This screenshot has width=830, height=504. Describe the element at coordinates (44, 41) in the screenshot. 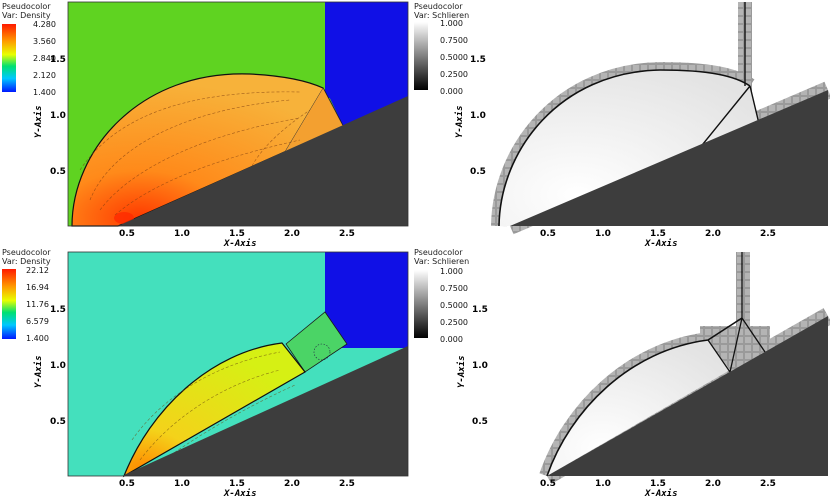

I see `legend-tick-label: 3.560` at that location.